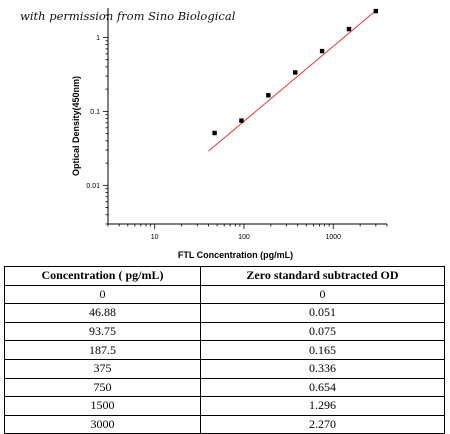 The image size is (450, 434). I want to click on table-row: 375 0.336, so click(225, 368).